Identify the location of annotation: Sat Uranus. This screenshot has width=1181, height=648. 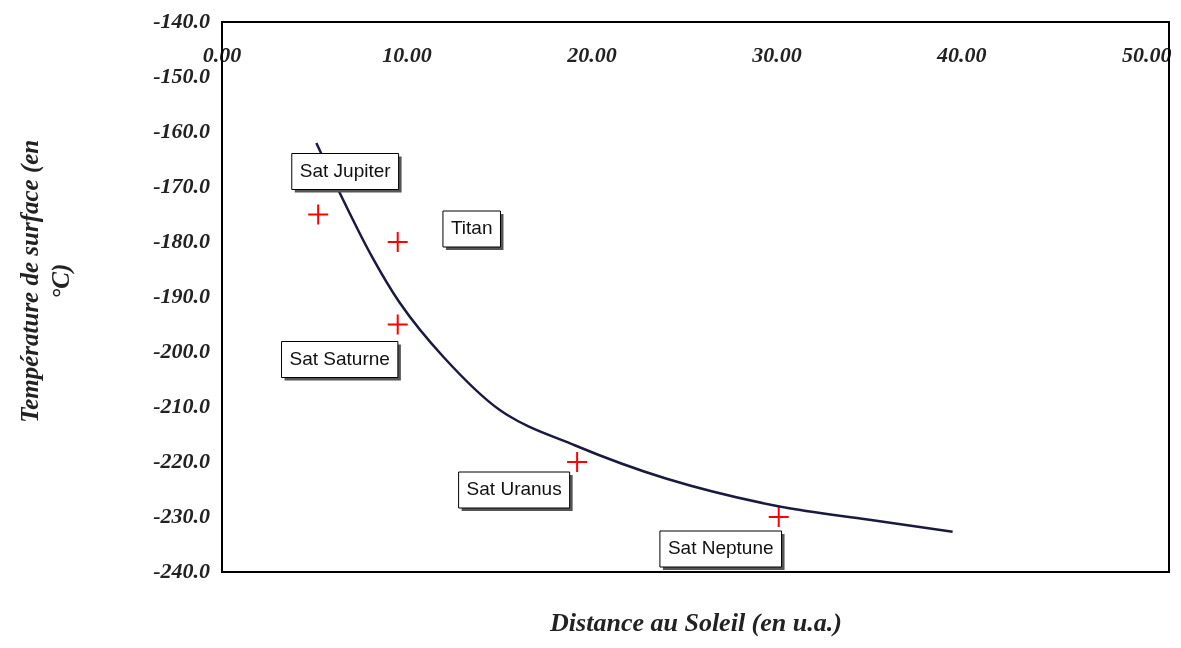
(514, 489).